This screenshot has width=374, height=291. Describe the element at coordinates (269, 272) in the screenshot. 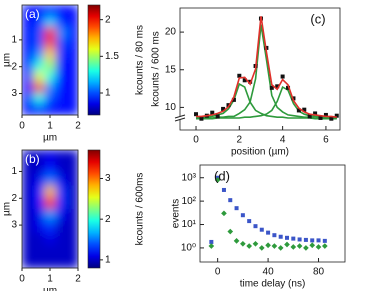

I see `x-tick-label: 40` at that location.